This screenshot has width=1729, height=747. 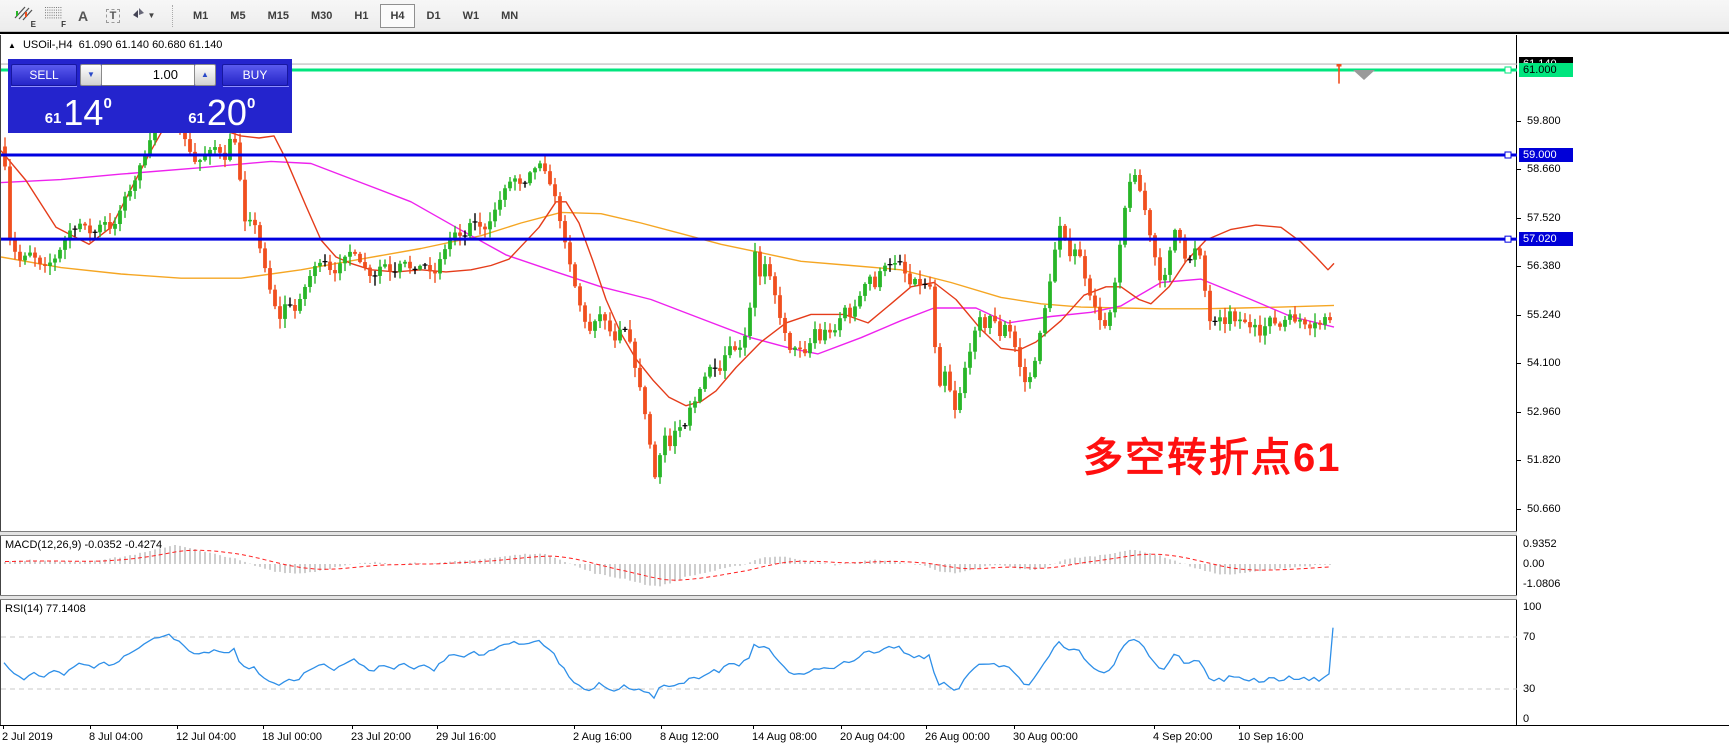 What do you see at coordinates (1546, 70) in the screenshot?
I see `hline-price-tag: 61.000` at bounding box center [1546, 70].